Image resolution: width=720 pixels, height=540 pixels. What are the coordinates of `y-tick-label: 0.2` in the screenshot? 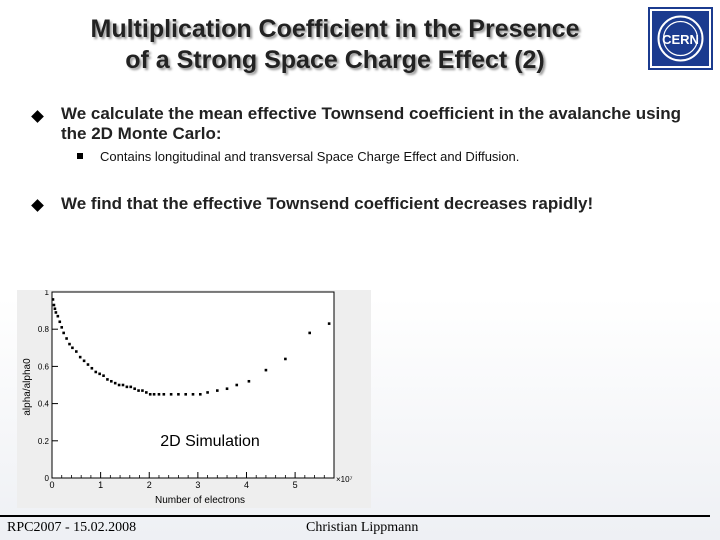 It's located at (44, 441).